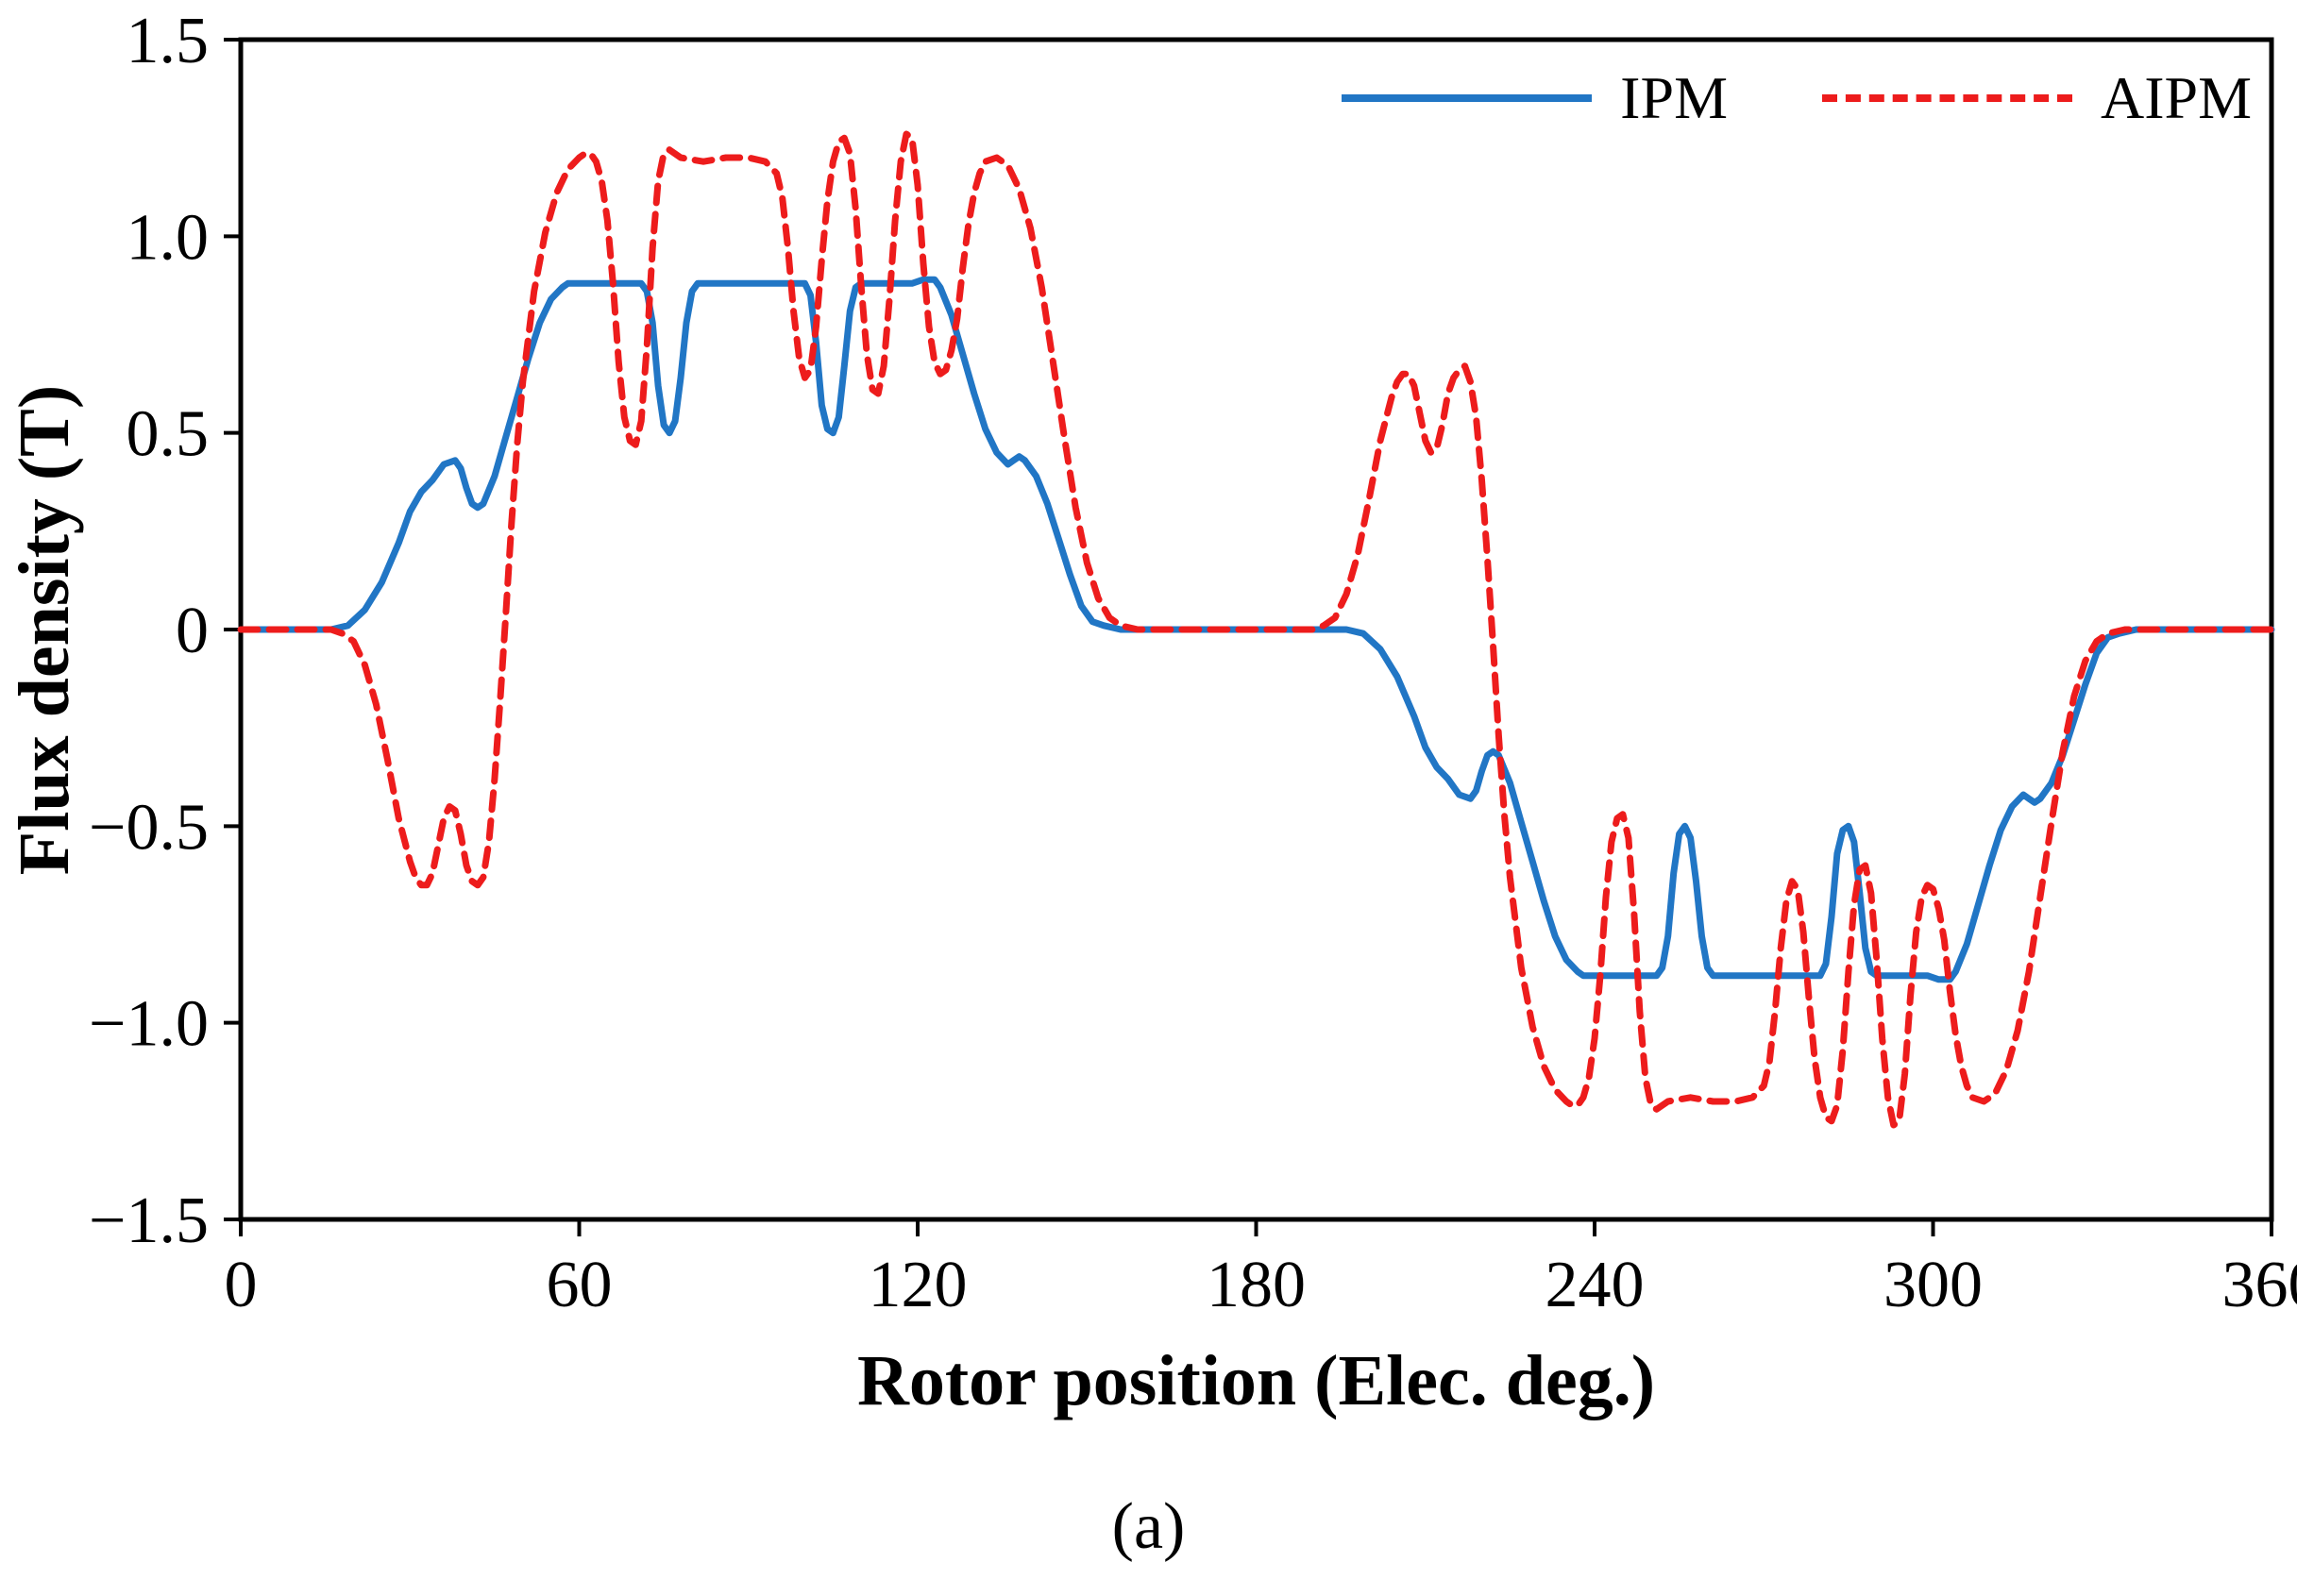 This screenshot has width=2297, height=1596. I want to click on aipm-line-sample, so click(1946, 98).